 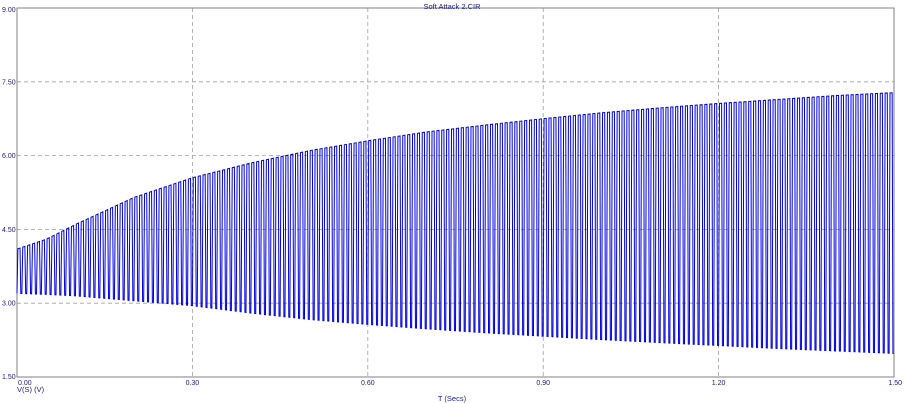 What do you see at coordinates (9, 230) in the screenshot?
I see `y-tick-label: 4.50` at bounding box center [9, 230].